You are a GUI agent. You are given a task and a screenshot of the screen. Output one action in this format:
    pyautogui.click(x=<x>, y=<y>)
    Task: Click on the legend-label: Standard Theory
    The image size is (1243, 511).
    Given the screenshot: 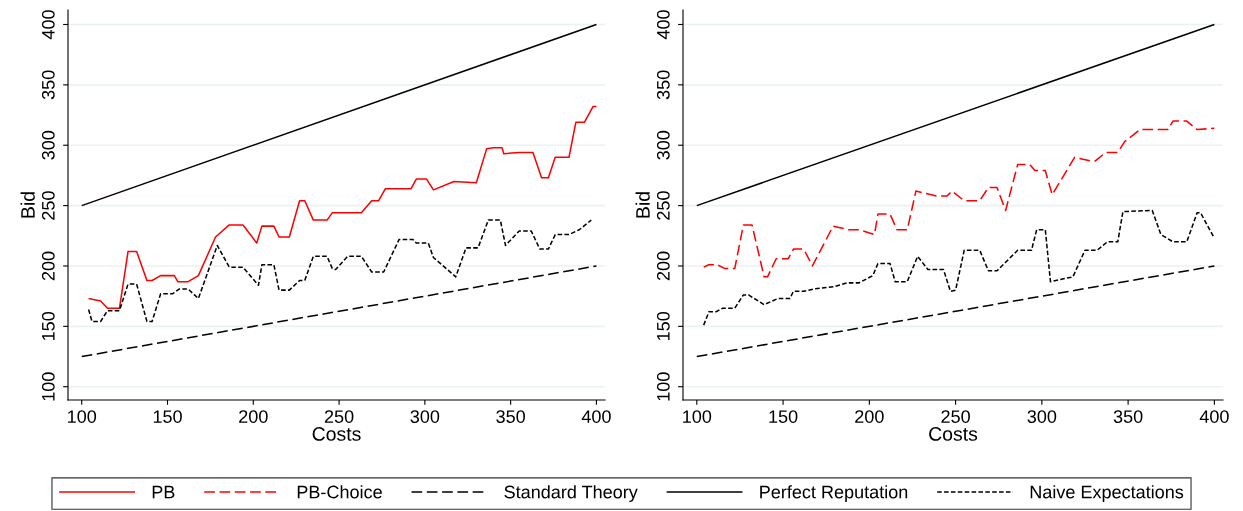 What is the action you would take?
    pyautogui.click(x=571, y=493)
    